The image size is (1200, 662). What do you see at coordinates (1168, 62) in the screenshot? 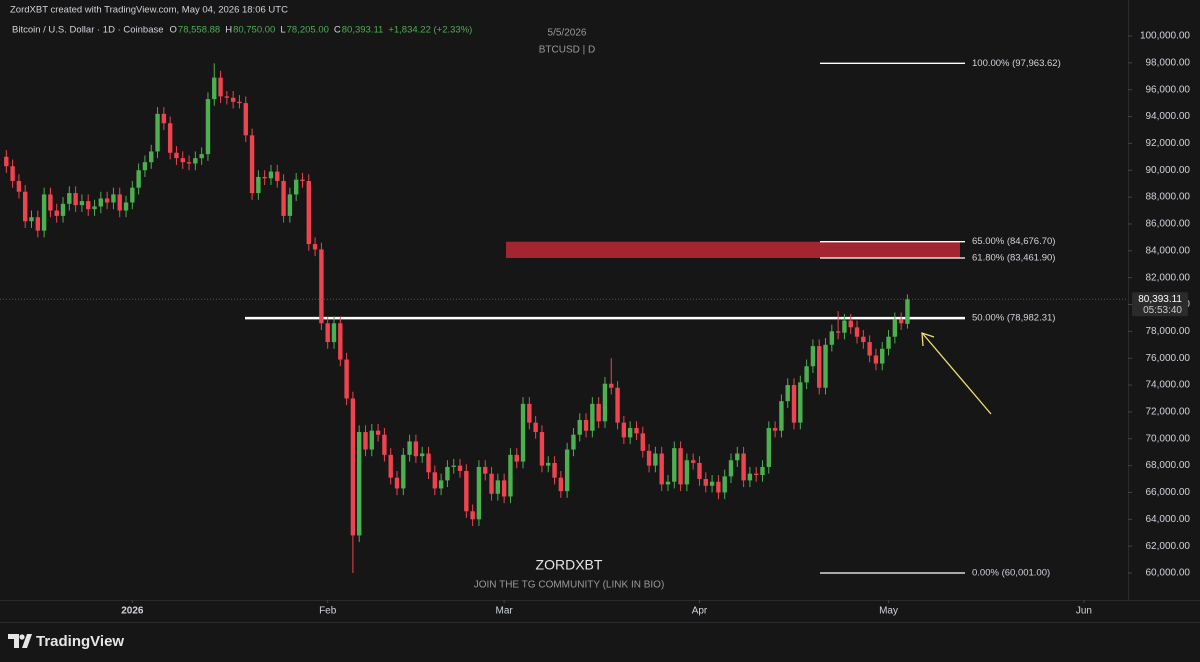
I see `y-tick-label: 98,000.00` at bounding box center [1168, 62].